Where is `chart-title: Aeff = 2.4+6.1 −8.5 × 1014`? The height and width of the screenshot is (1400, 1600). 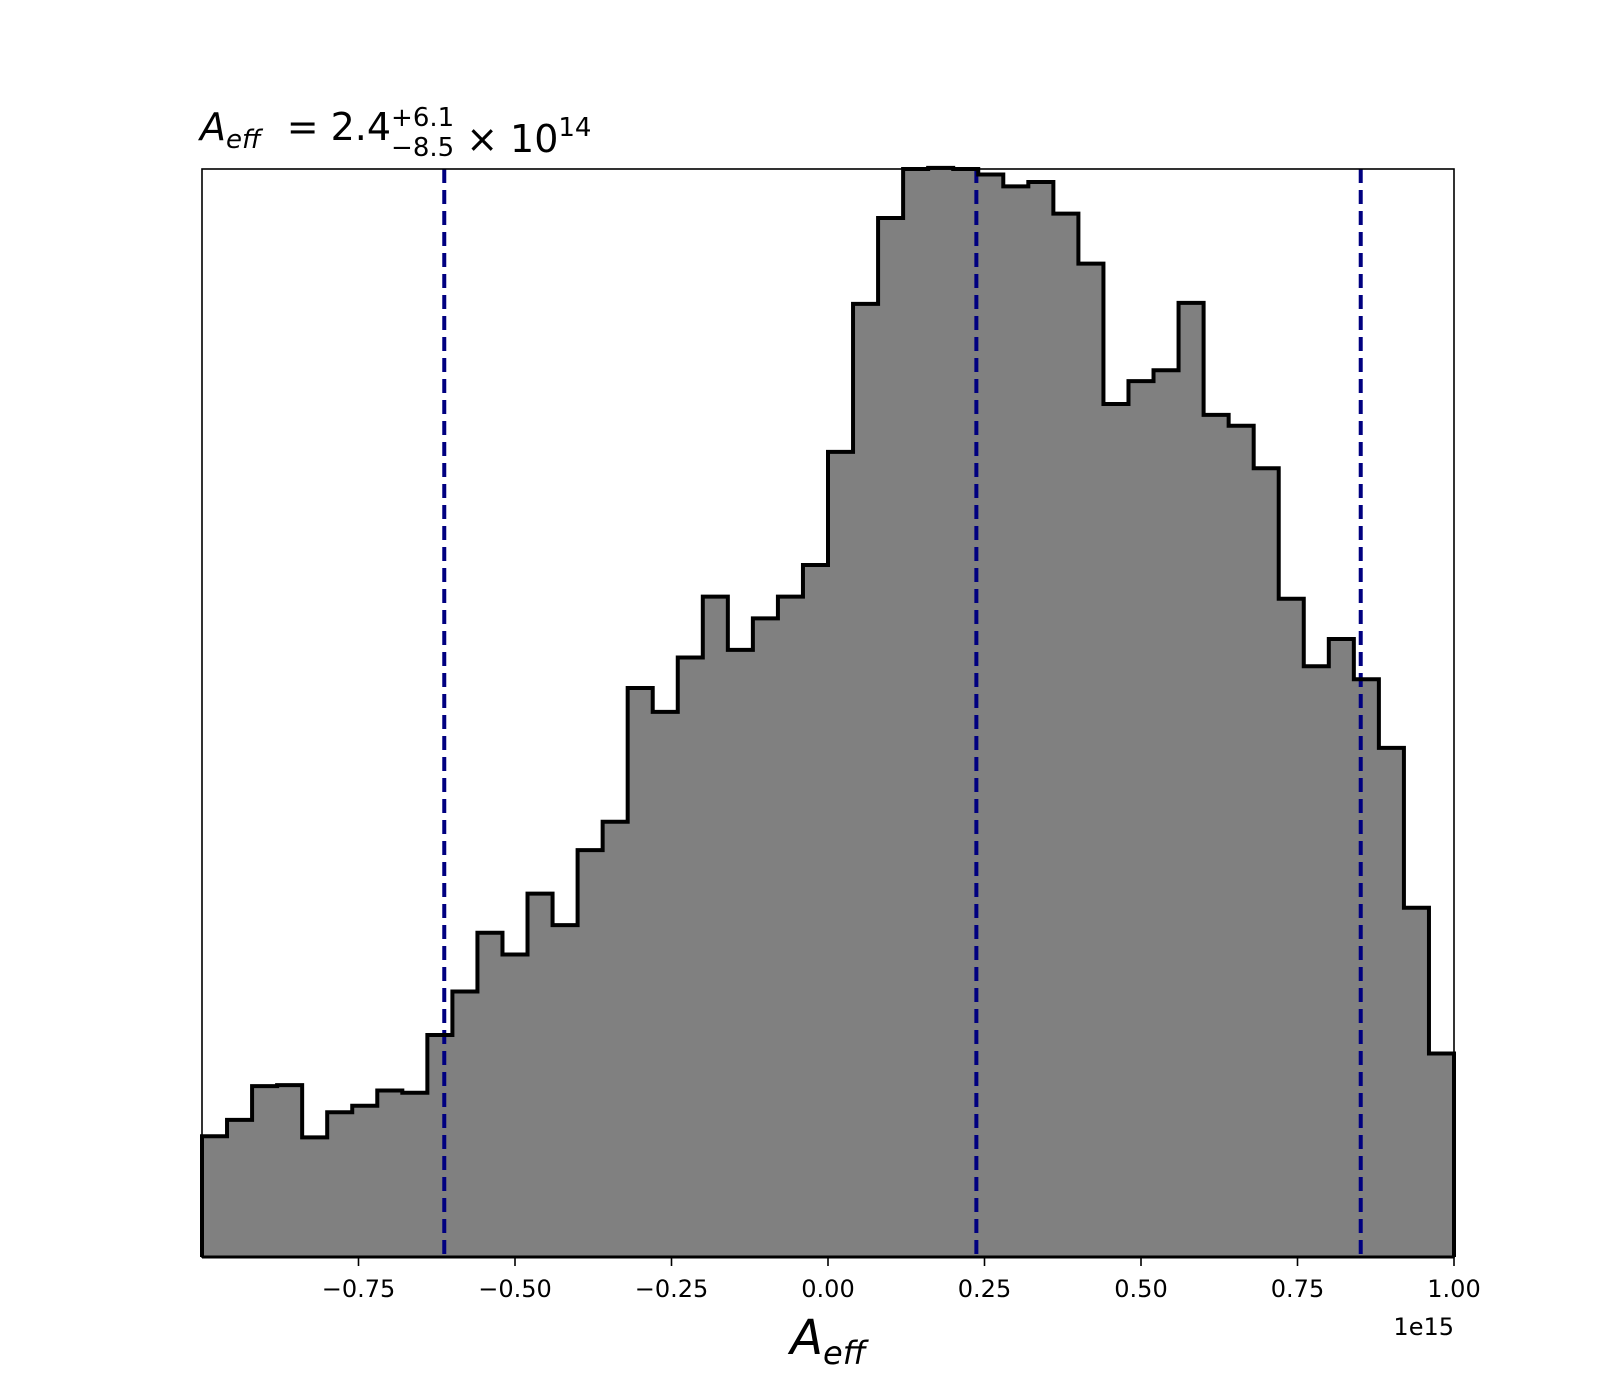
chart-title: Aeff = 2.4+6.1 −8.5 × 1014 is located at coordinates (394, 133).